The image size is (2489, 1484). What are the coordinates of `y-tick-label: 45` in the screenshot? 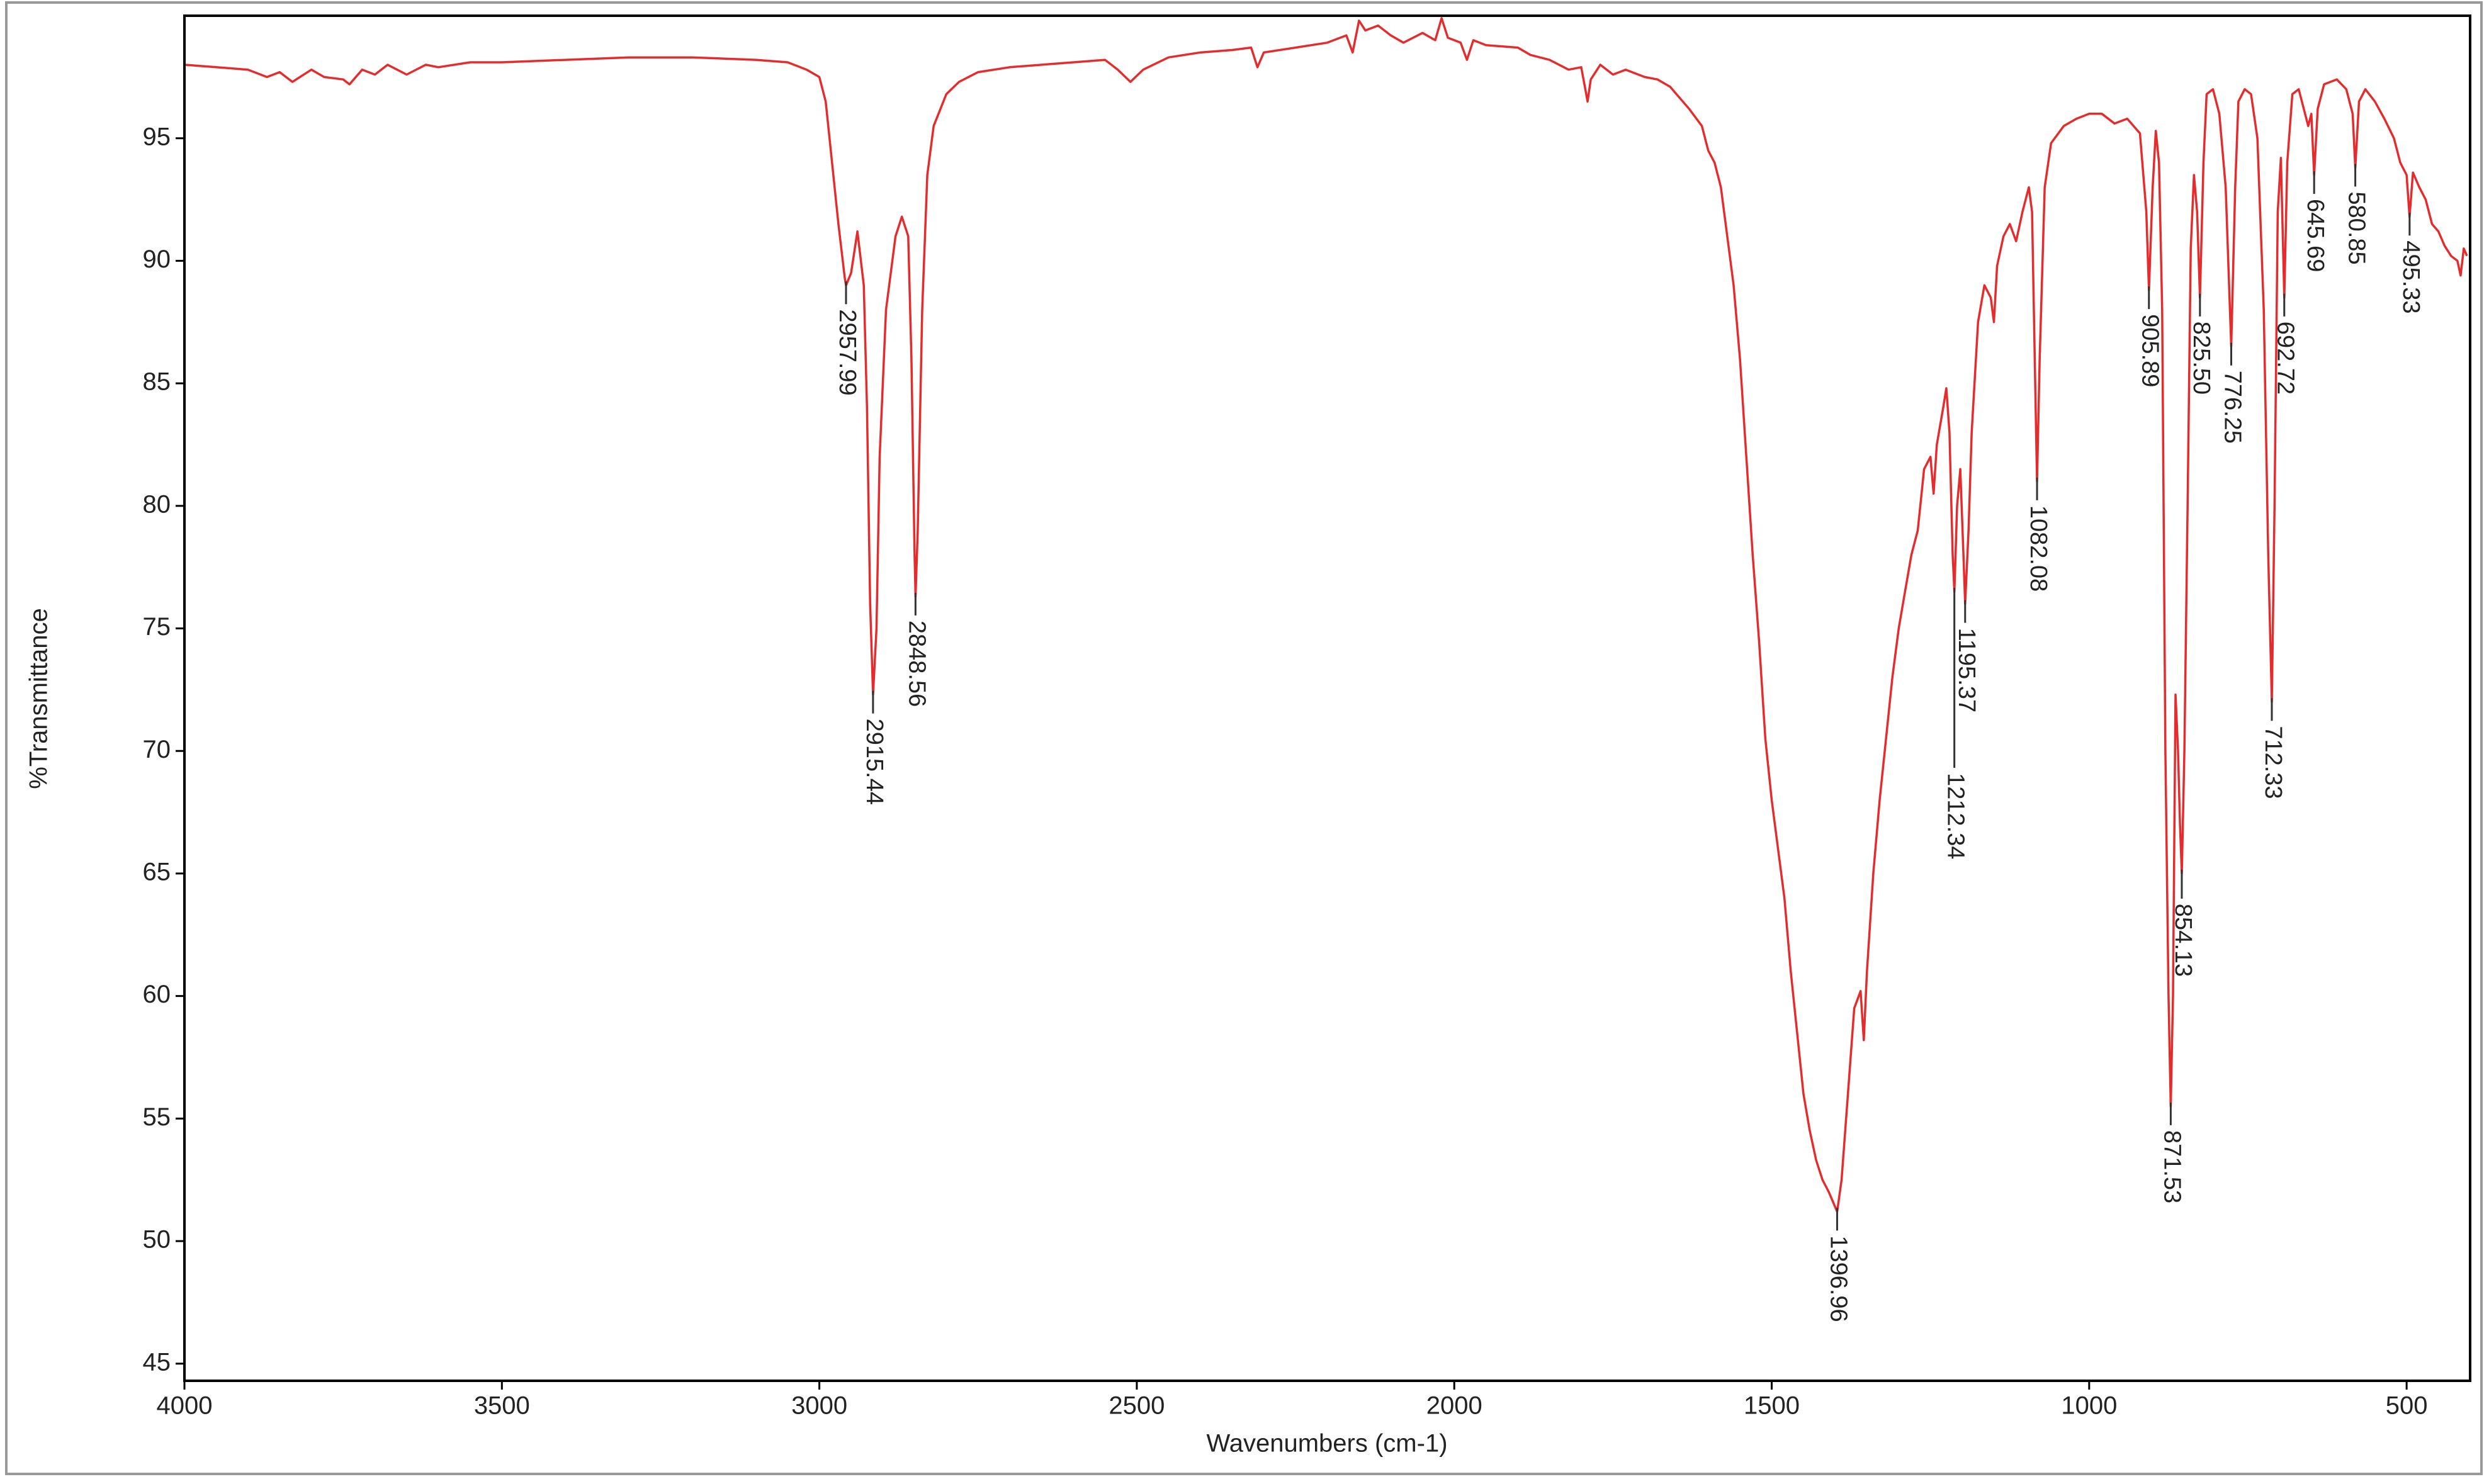 It's located at (157, 1362).